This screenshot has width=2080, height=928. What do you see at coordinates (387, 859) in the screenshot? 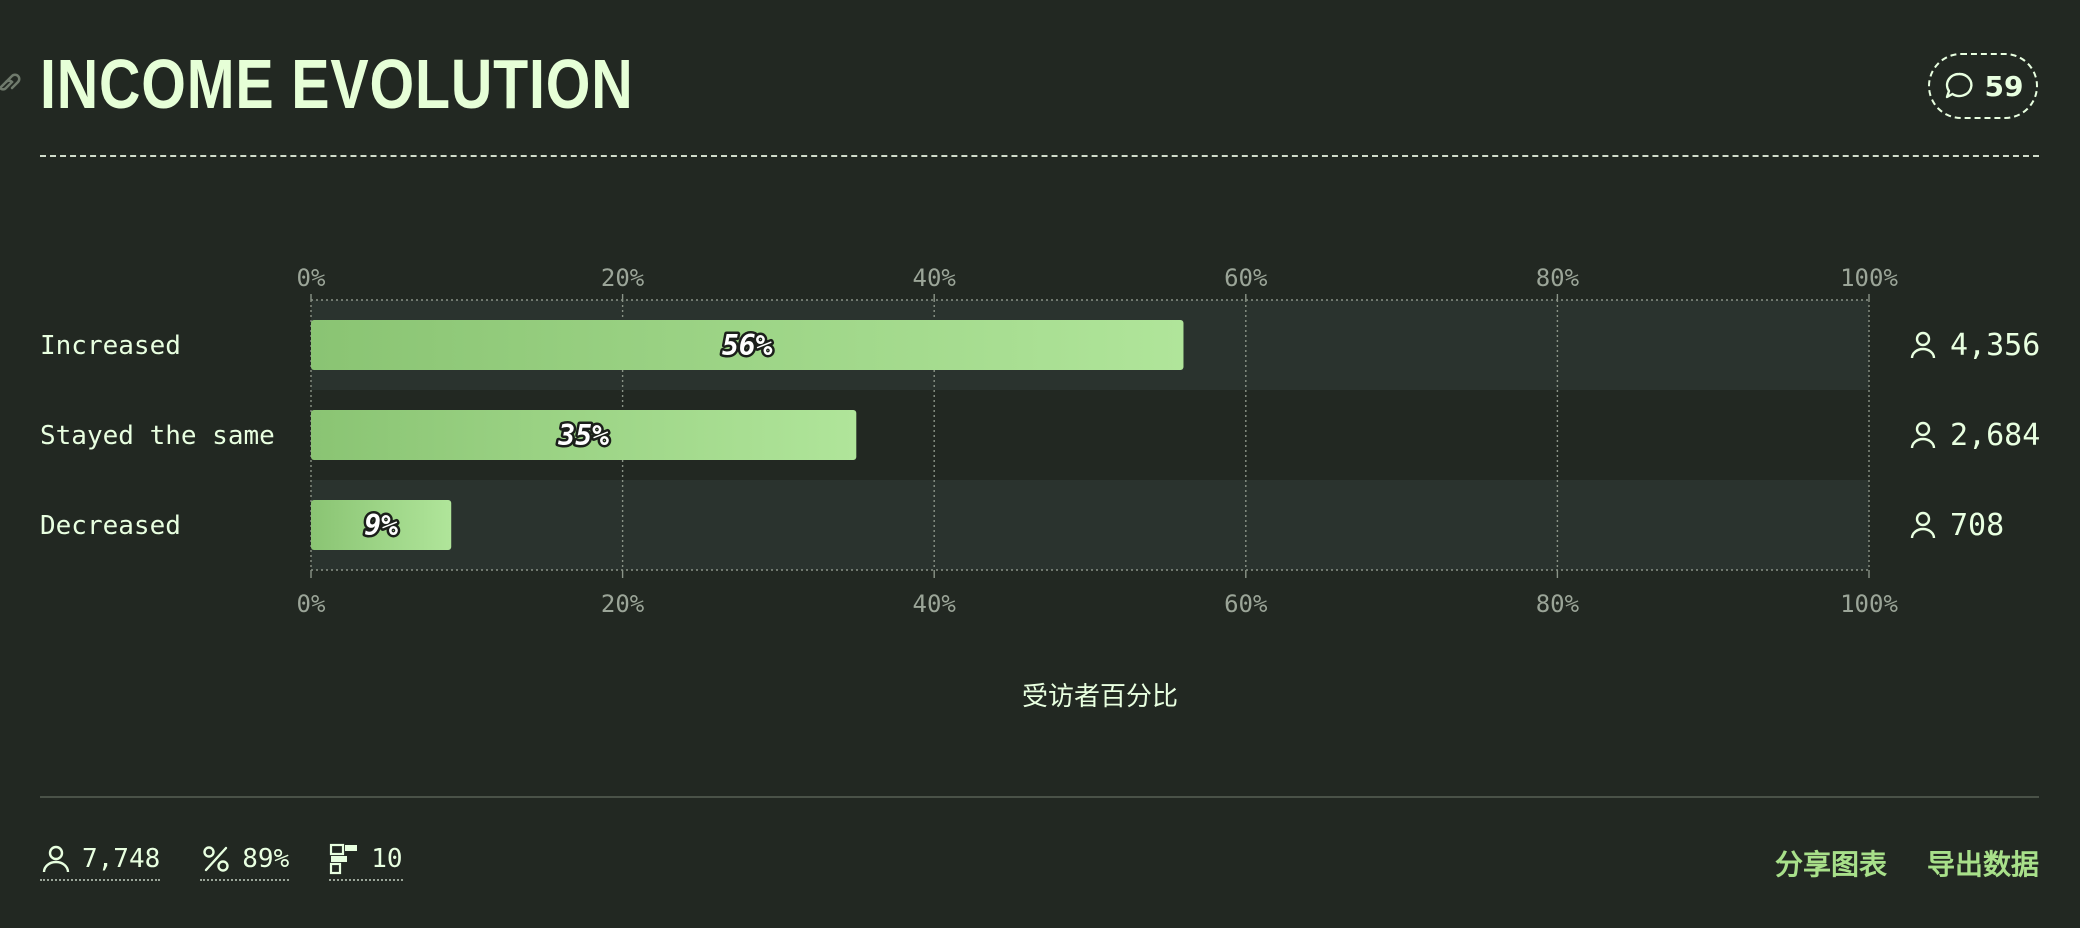
I see `questions-count: 10` at bounding box center [387, 859].